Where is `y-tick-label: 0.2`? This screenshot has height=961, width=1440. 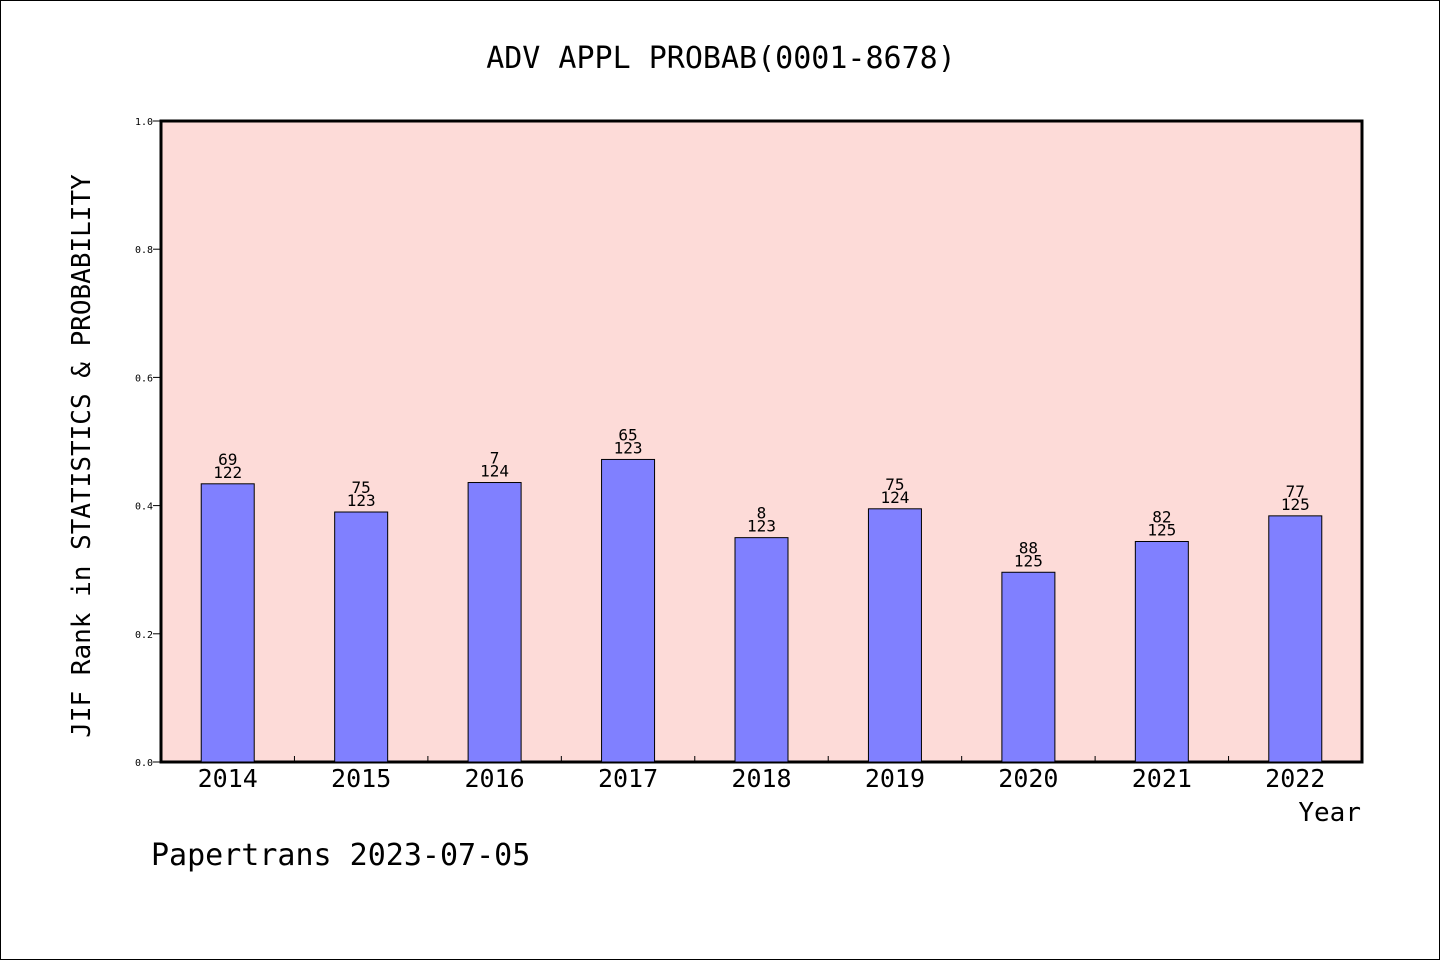
y-tick-label: 0.2 is located at coordinates (144, 635).